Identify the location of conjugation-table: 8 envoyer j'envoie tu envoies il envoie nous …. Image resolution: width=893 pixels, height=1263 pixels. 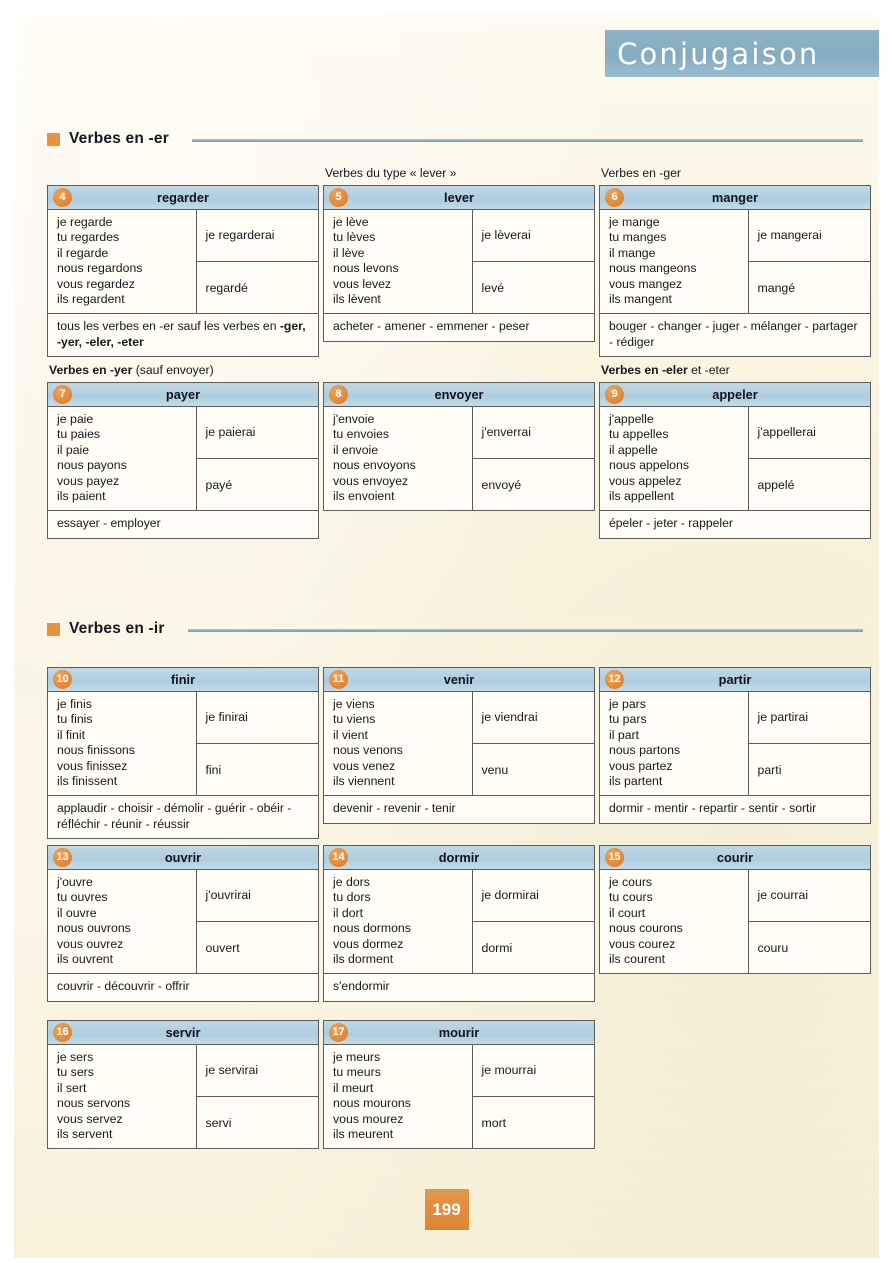
(459, 447).